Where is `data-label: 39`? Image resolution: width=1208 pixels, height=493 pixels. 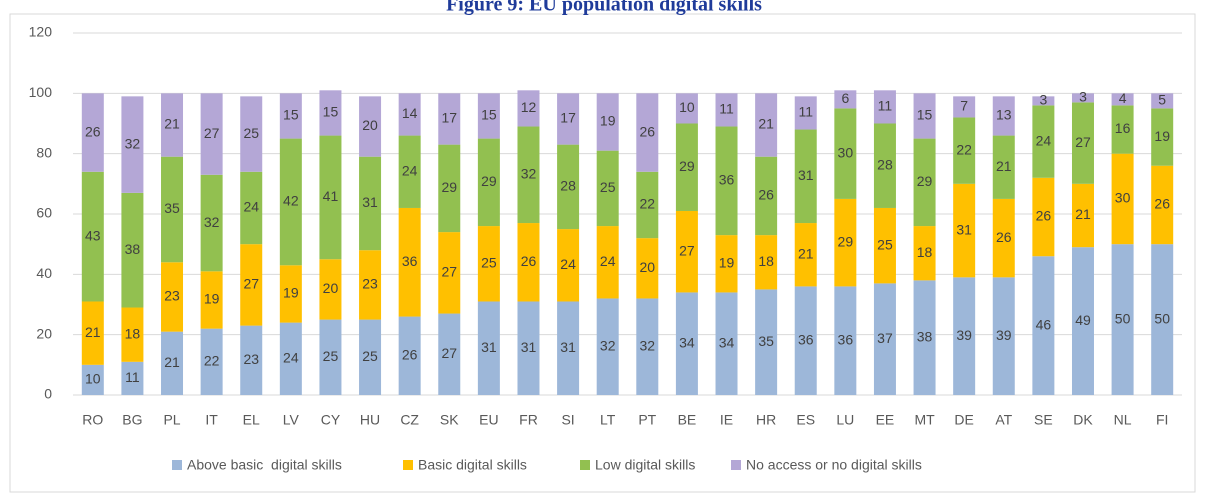 data-label: 39 is located at coordinates (1004, 335).